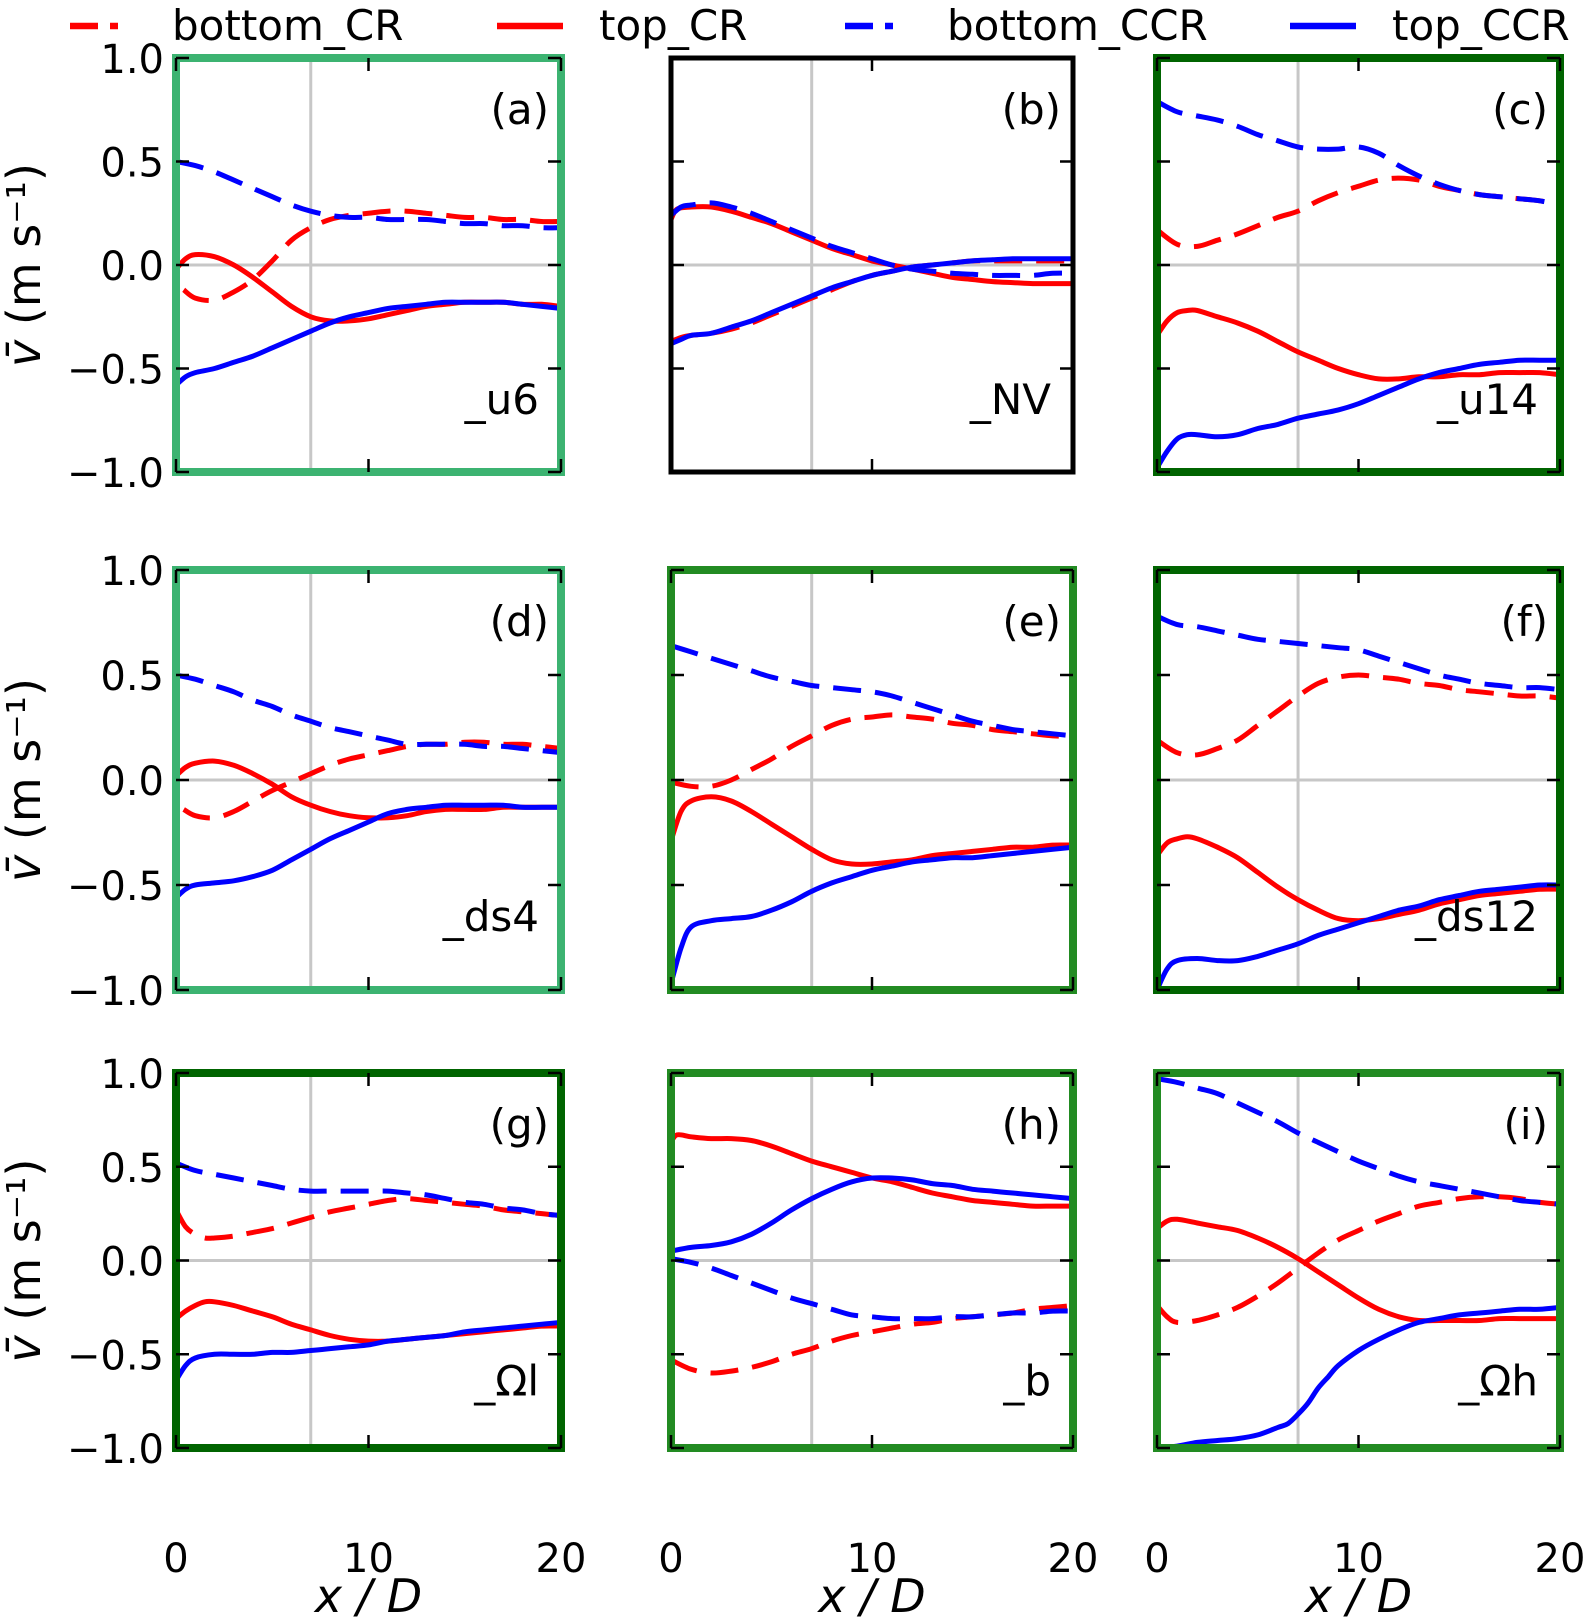 The width and height of the screenshot is (1589, 1621). What do you see at coordinates (1526, 1124) in the screenshot?
I see `panel-letter: (i)` at bounding box center [1526, 1124].